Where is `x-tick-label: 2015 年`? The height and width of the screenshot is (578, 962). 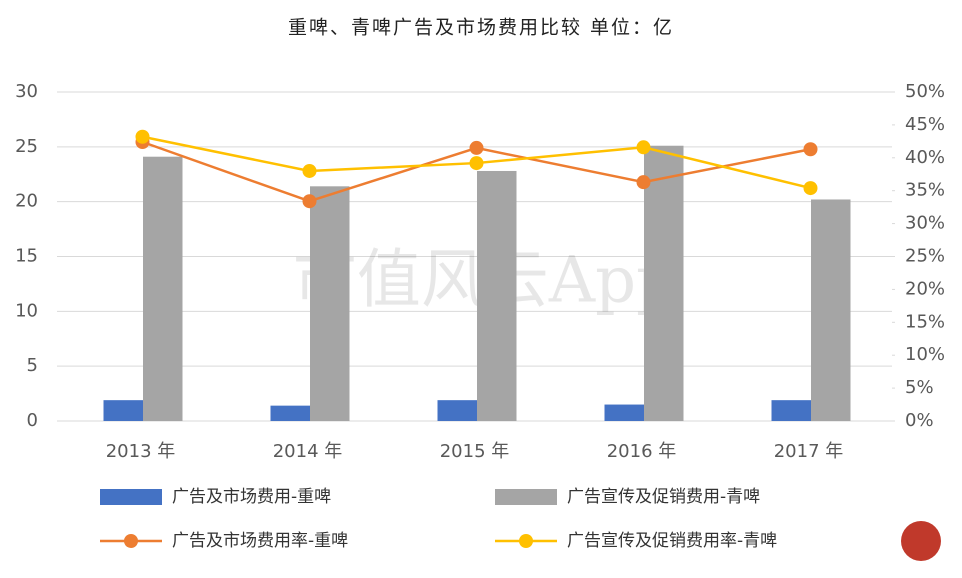 x-tick-label: 2015 年 is located at coordinates (475, 451).